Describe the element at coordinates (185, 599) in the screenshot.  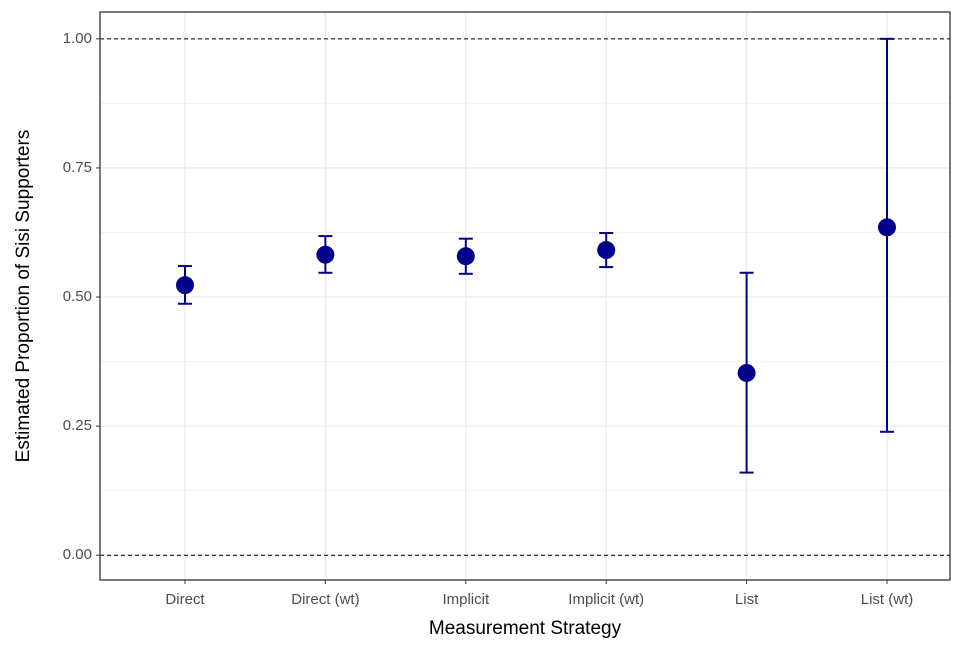
I see `x-tick-label: Direct` at that location.